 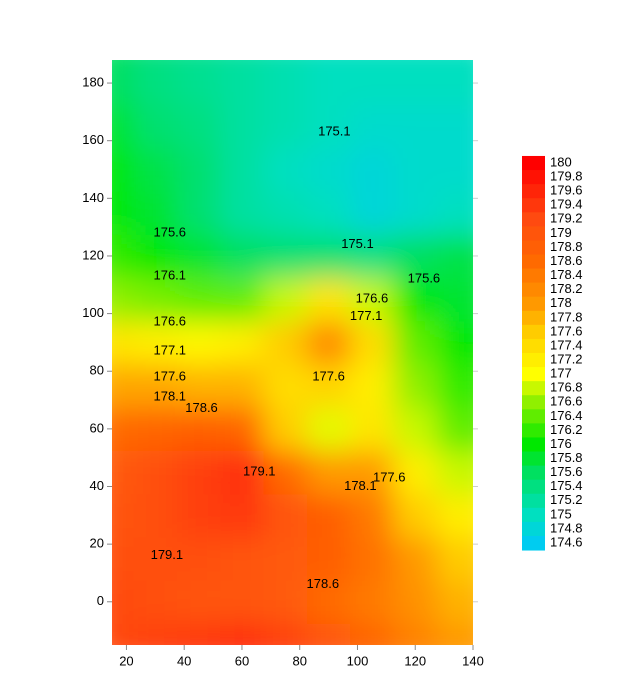 I want to click on contour-label: 176.6, so click(x=372, y=298).